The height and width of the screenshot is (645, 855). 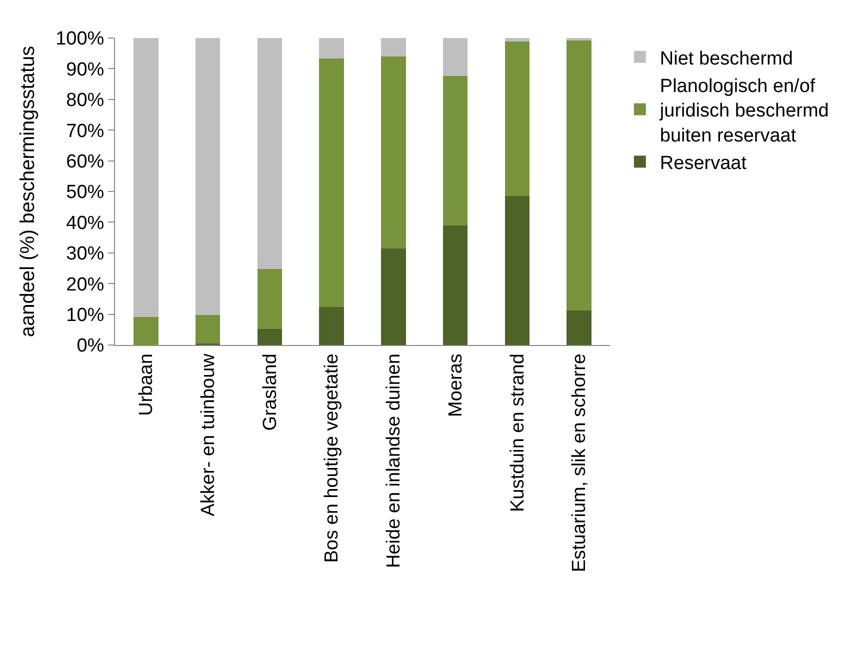 What do you see at coordinates (704, 163) in the screenshot?
I see `legend-label: Reservaat` at bounding box center [704, 163].